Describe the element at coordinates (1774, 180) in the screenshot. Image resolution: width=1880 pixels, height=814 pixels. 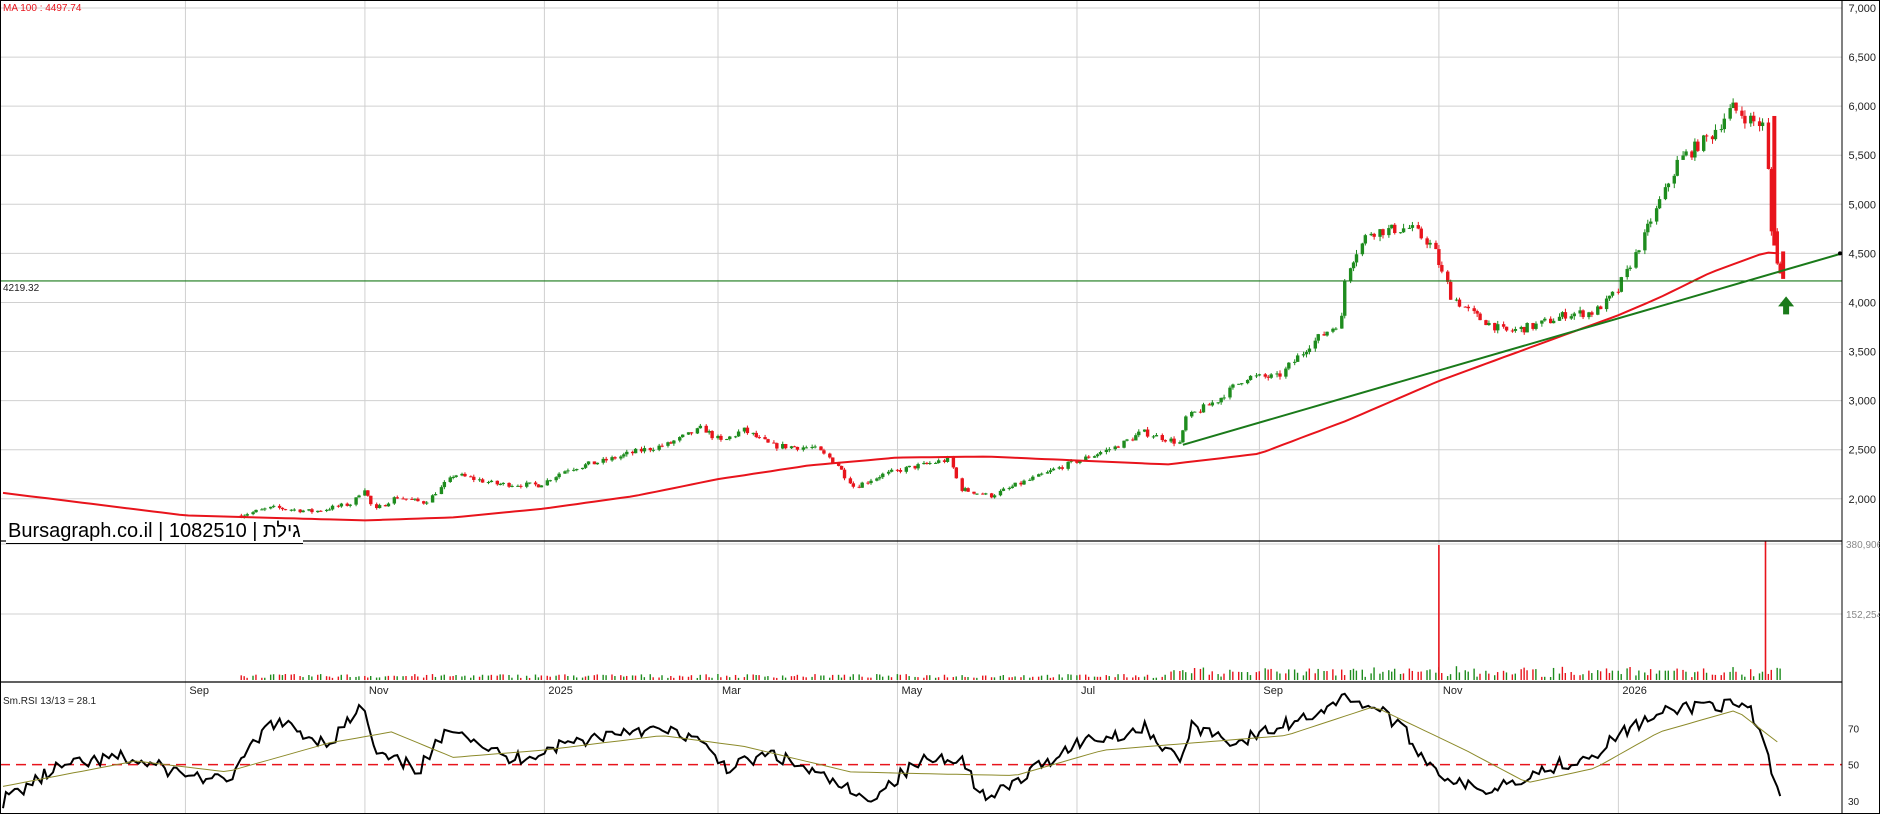
I see `candle-body-large` at that location.